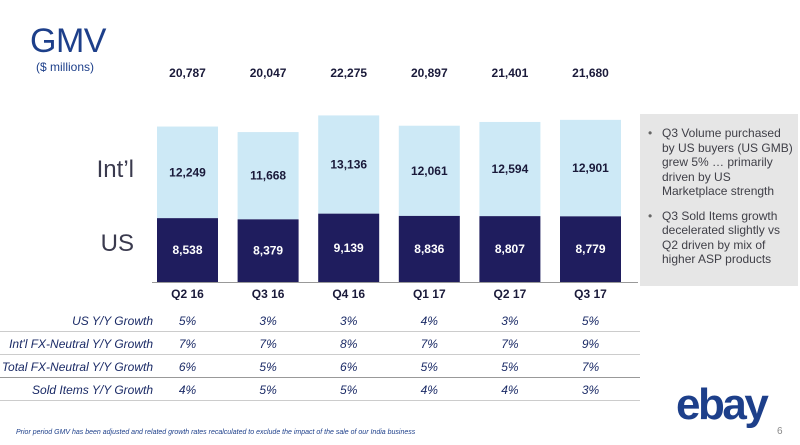  I want to click on x-tick-label: Q4 16, so click(348, 293).